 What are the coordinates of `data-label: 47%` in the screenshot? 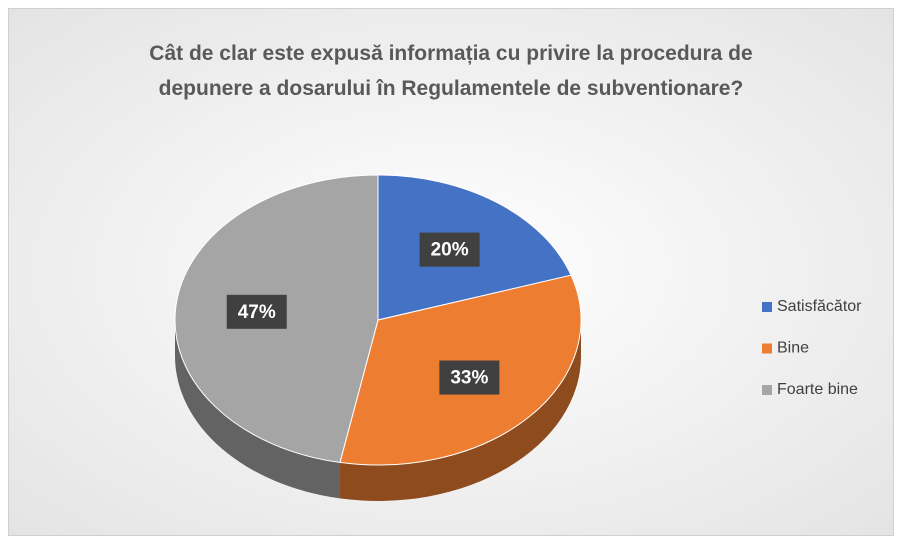 It's located at (257, 312).